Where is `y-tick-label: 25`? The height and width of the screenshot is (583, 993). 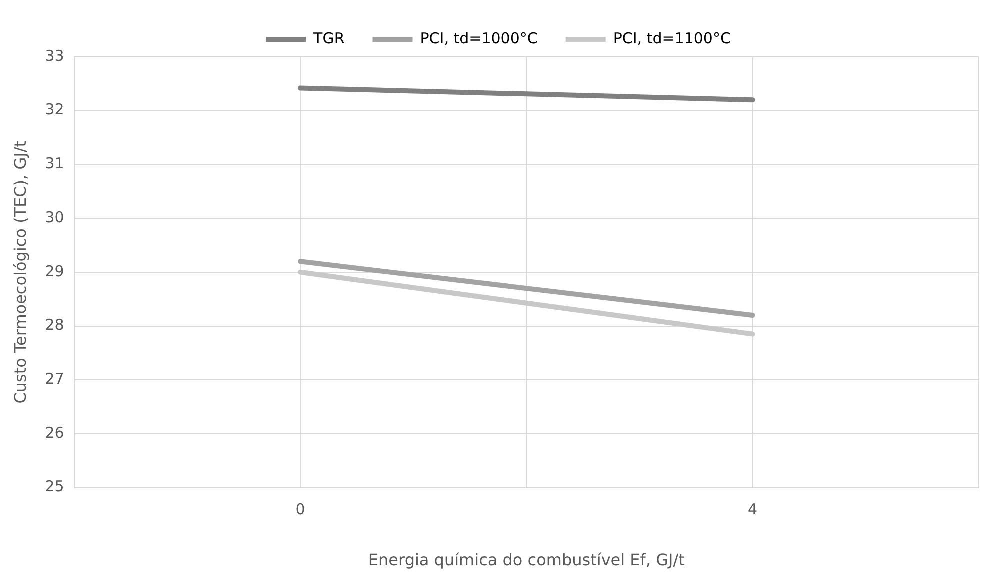
y-tick-label: 25 is located at coordinates (54, 487).